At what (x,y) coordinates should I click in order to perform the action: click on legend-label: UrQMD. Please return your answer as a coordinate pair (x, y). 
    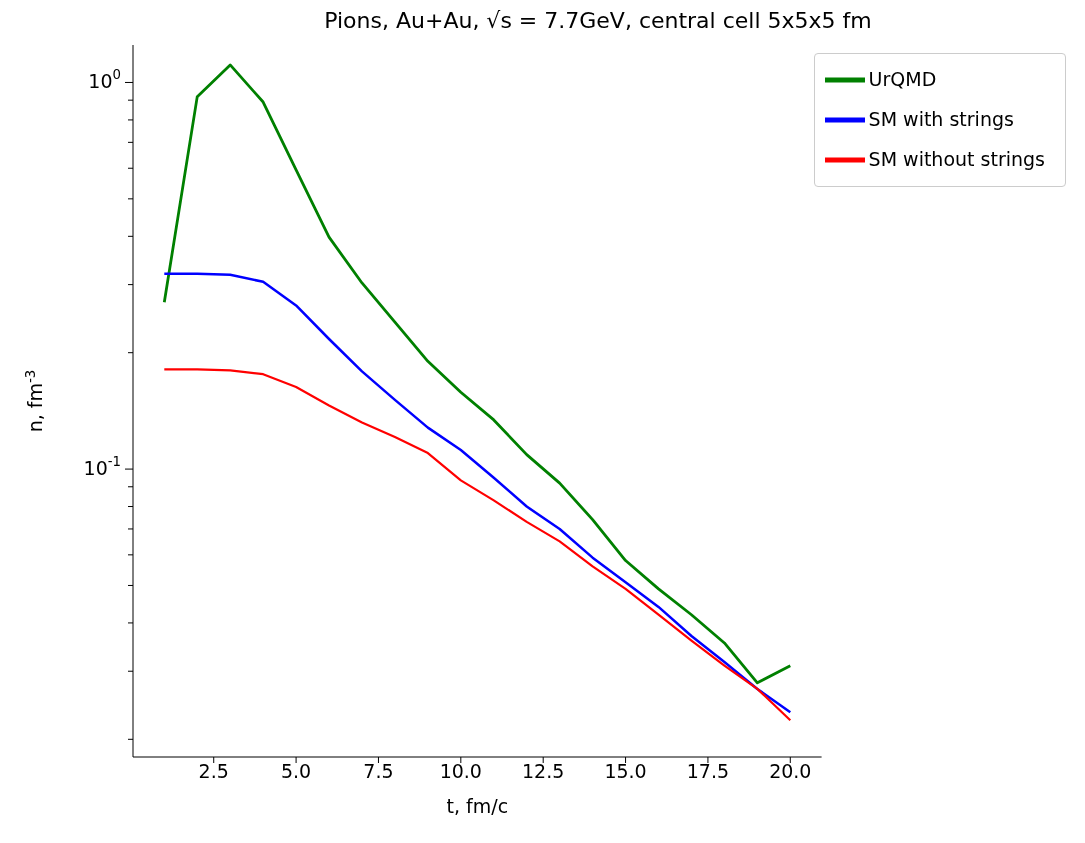
    Looking at the image, I should click on (902, 78).